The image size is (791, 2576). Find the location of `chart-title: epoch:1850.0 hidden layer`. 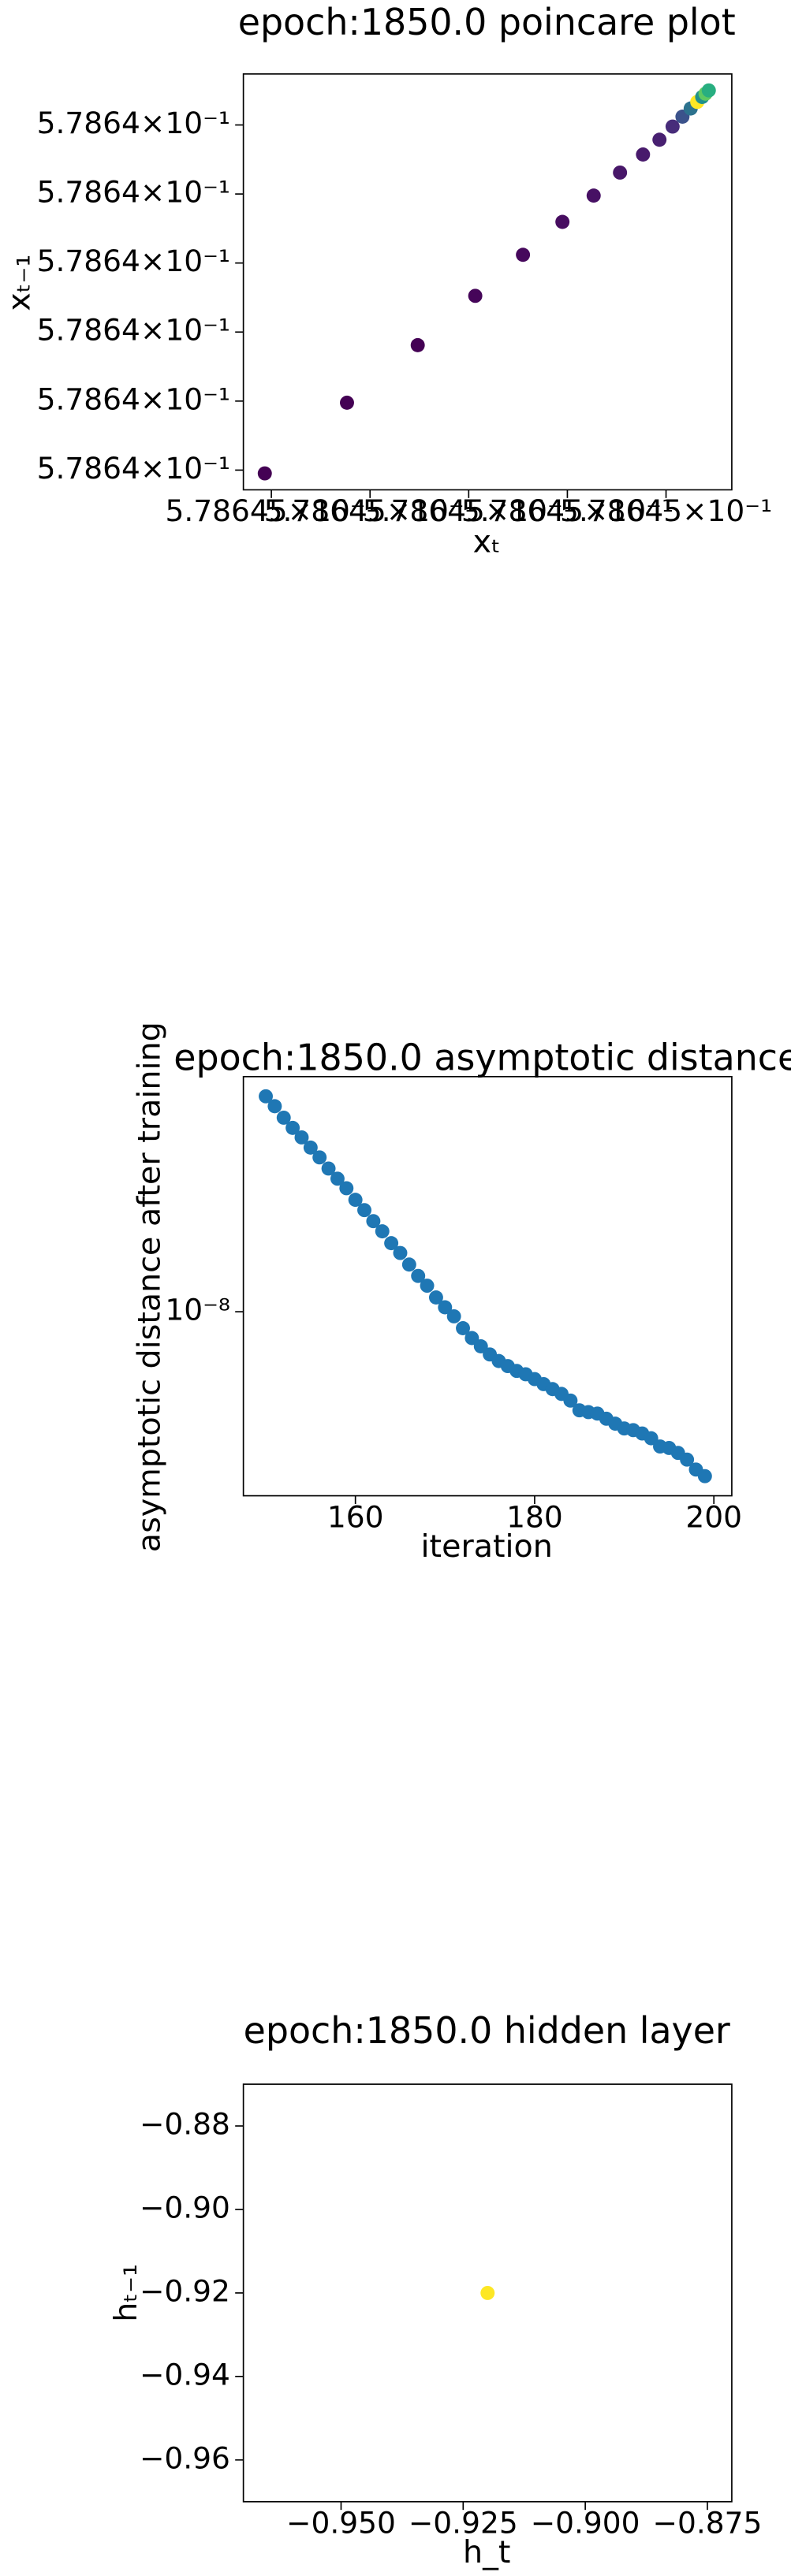

chart-title: epoch:1850.0 hidden layer is located at coordinates (487, 2030).